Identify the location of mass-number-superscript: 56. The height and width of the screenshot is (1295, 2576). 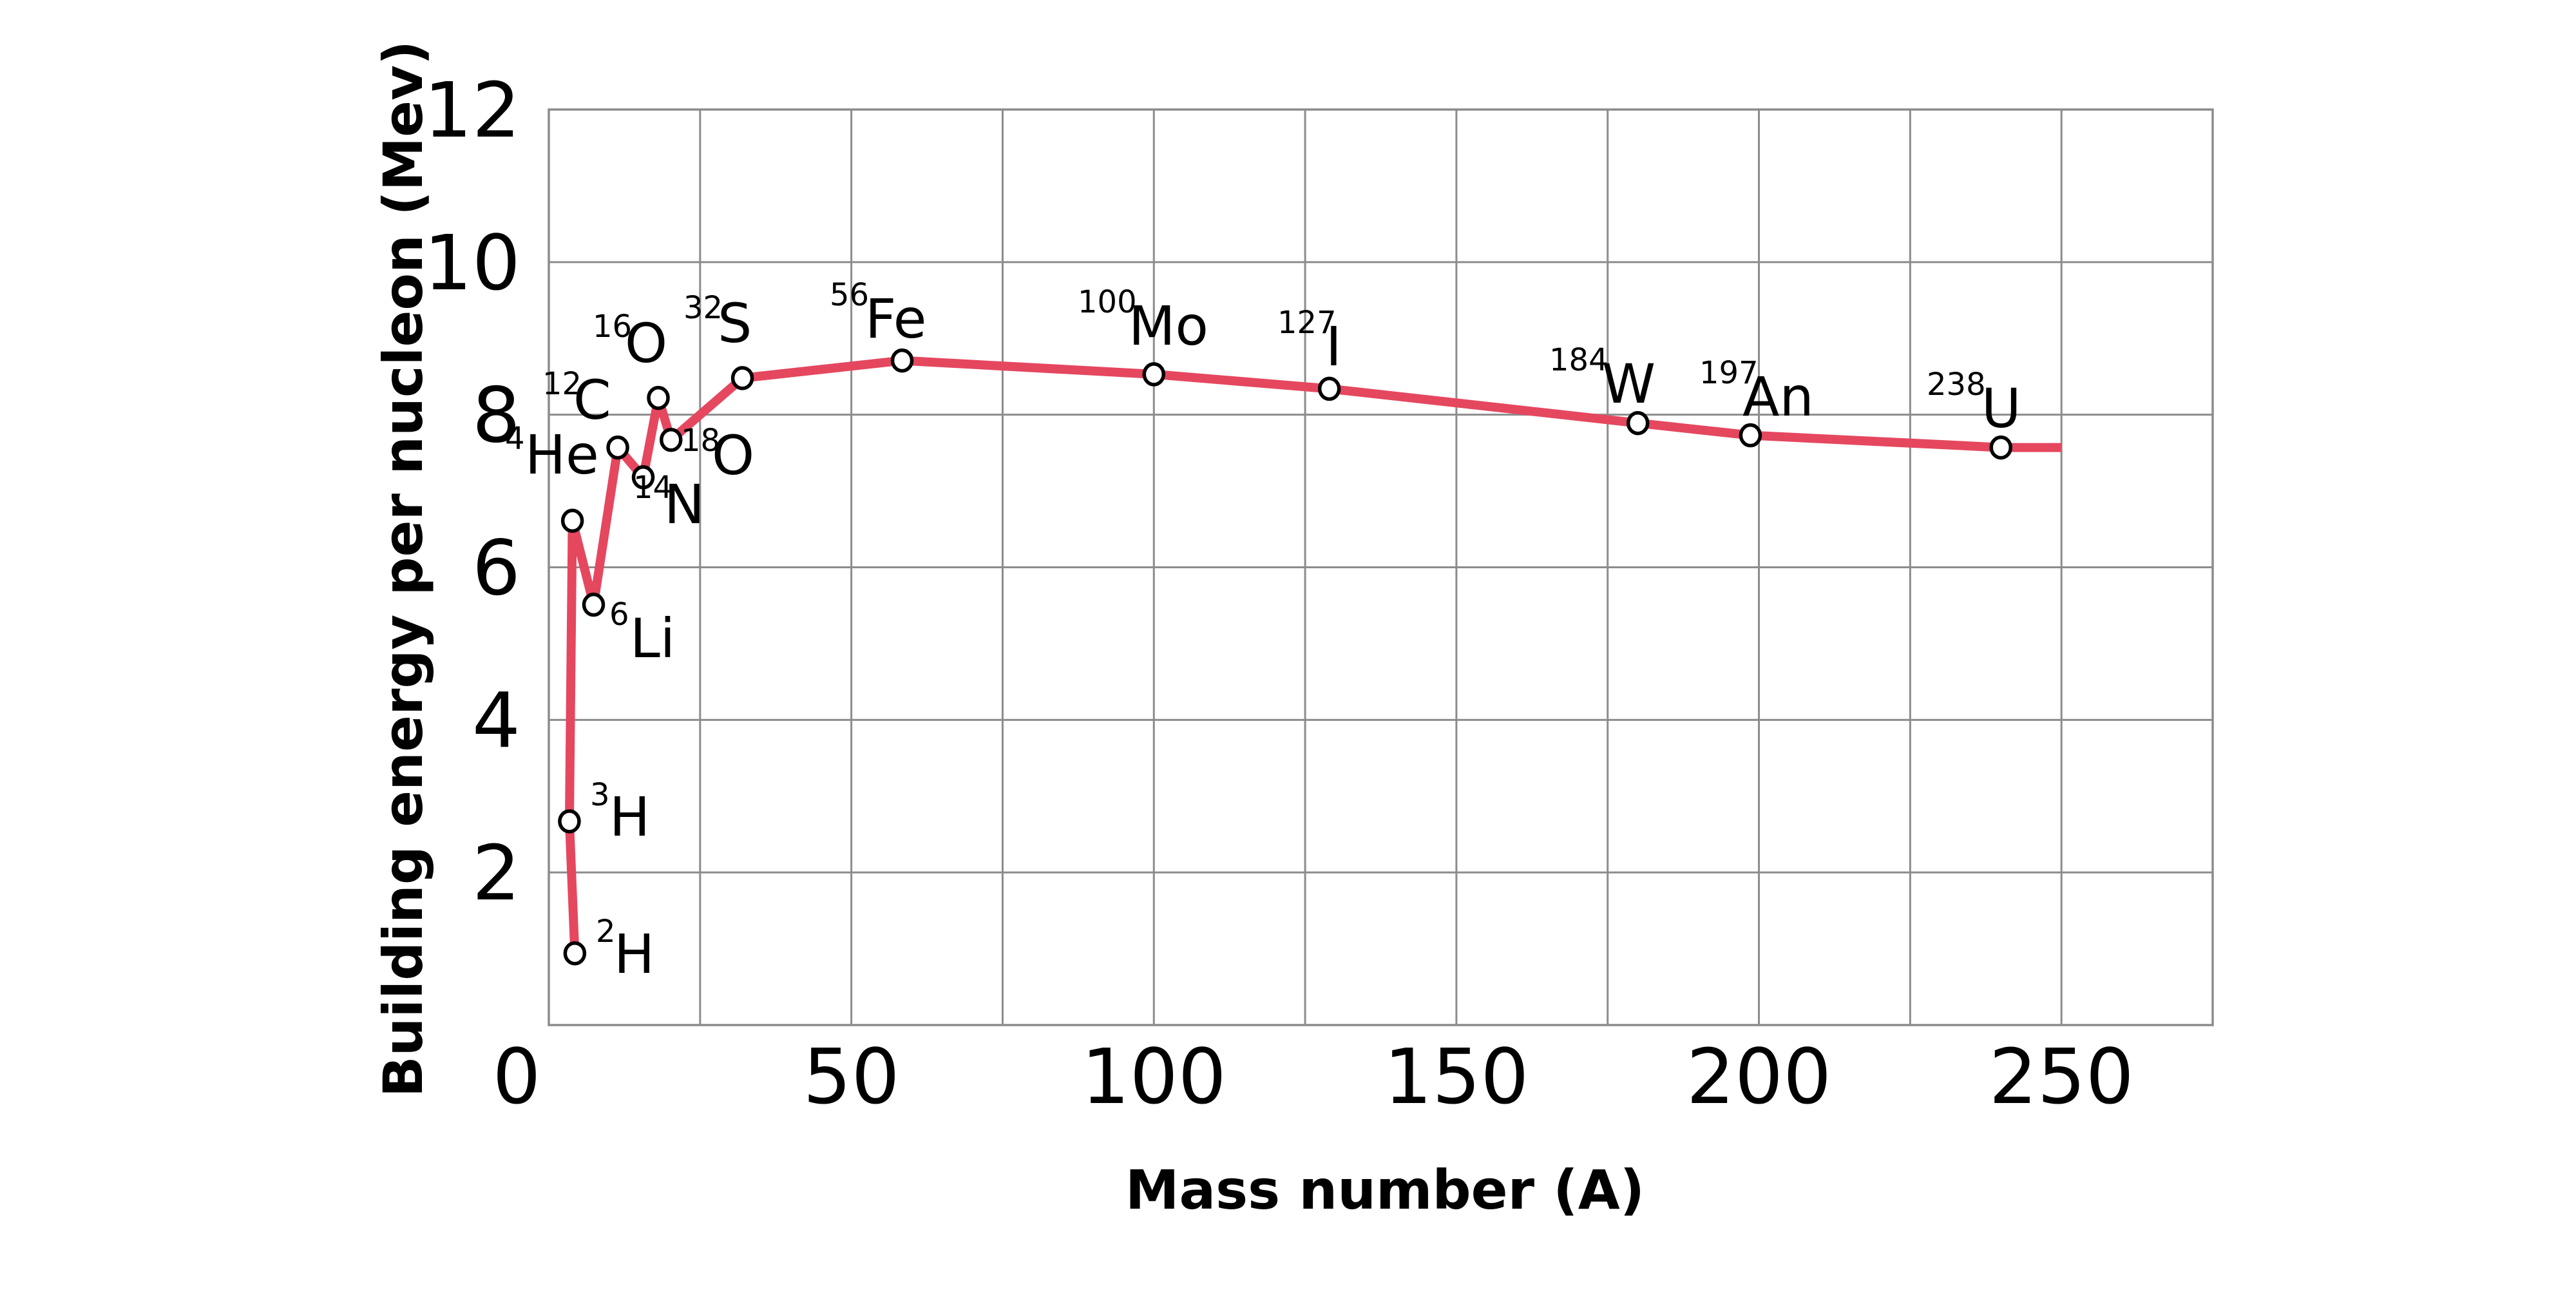
(849, 295).